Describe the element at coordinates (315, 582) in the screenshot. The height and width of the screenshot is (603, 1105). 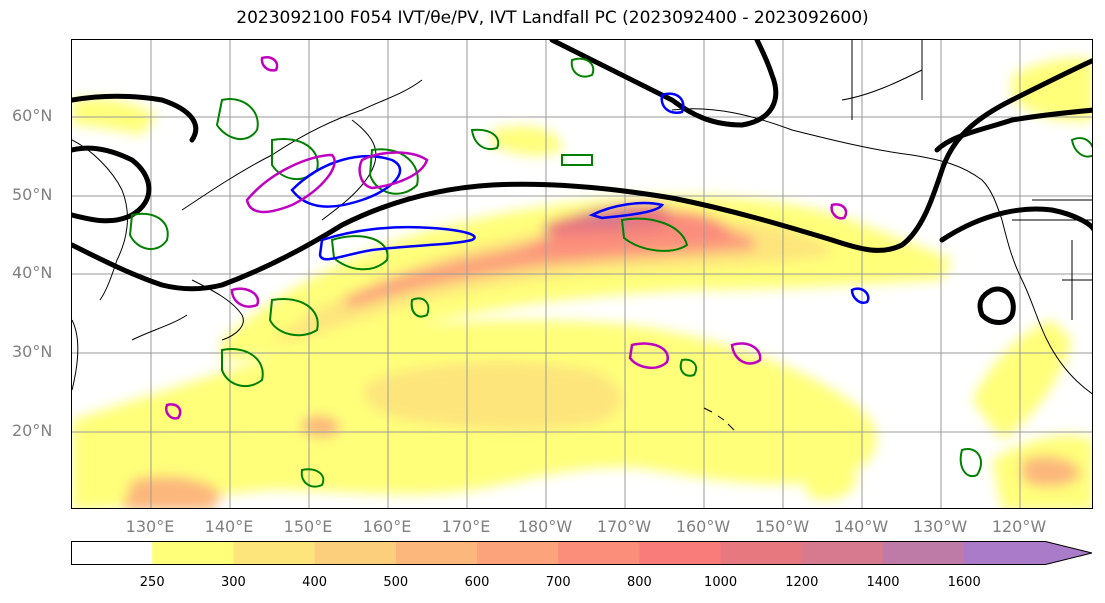
I see `colorbar-tick-label: 400` at that location.